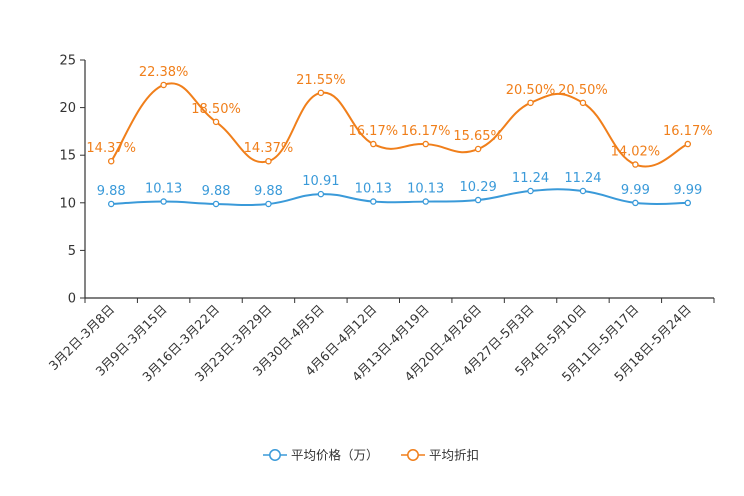 The width and height of the screenshot is (744, 496). I want to click on data-label: 10.91, so click(320, 181).